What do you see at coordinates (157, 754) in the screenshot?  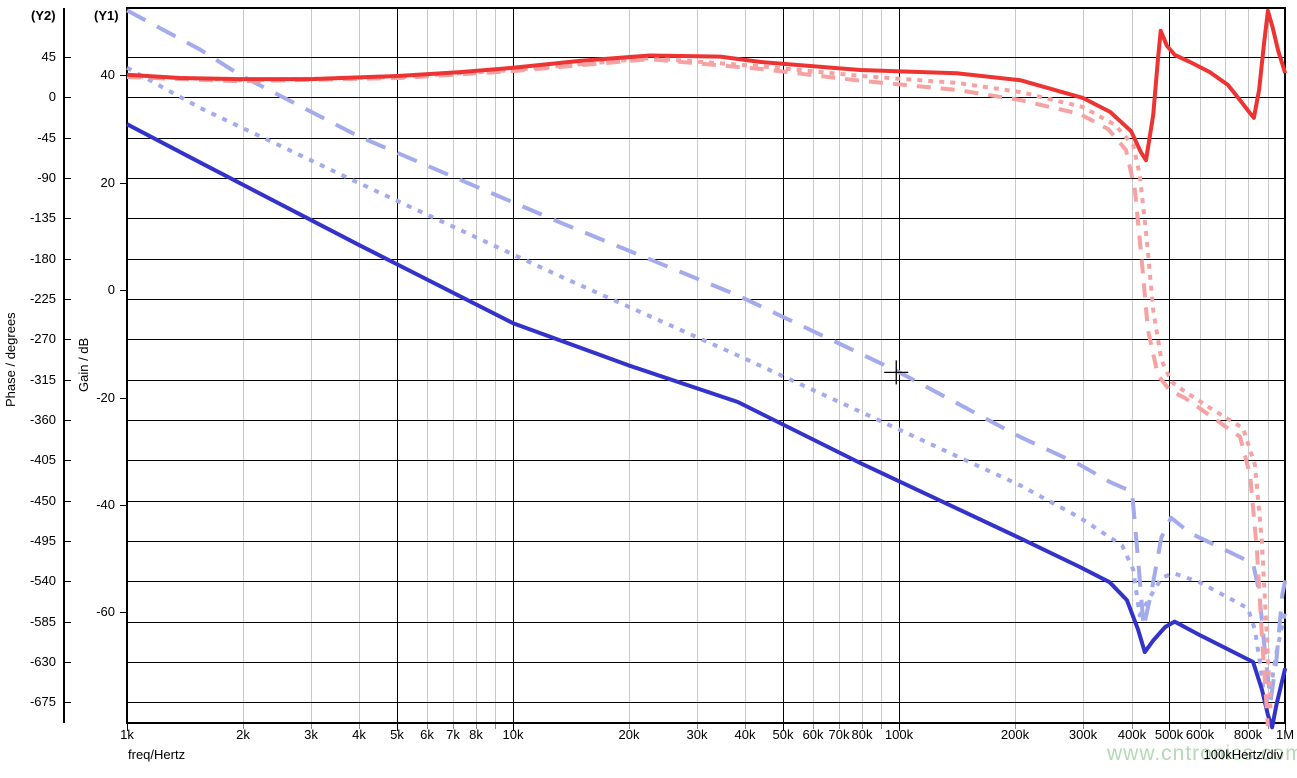 I see `x-axis-title: freq/Hertz` at bounding box center [157, 754].